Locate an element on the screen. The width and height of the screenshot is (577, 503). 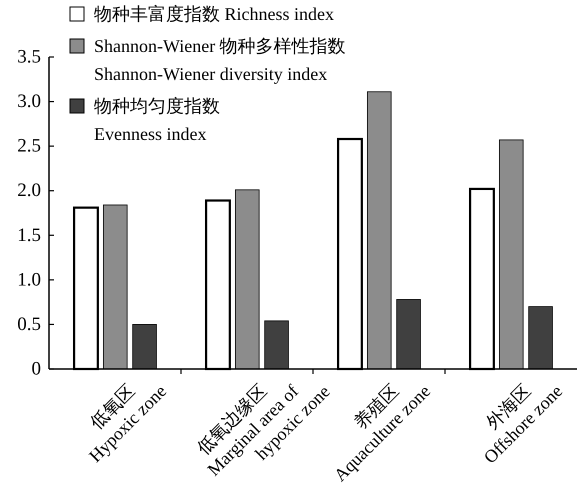
legend-label: 物种均匀度指数 Evenness index is located at coordinates (157, 120).